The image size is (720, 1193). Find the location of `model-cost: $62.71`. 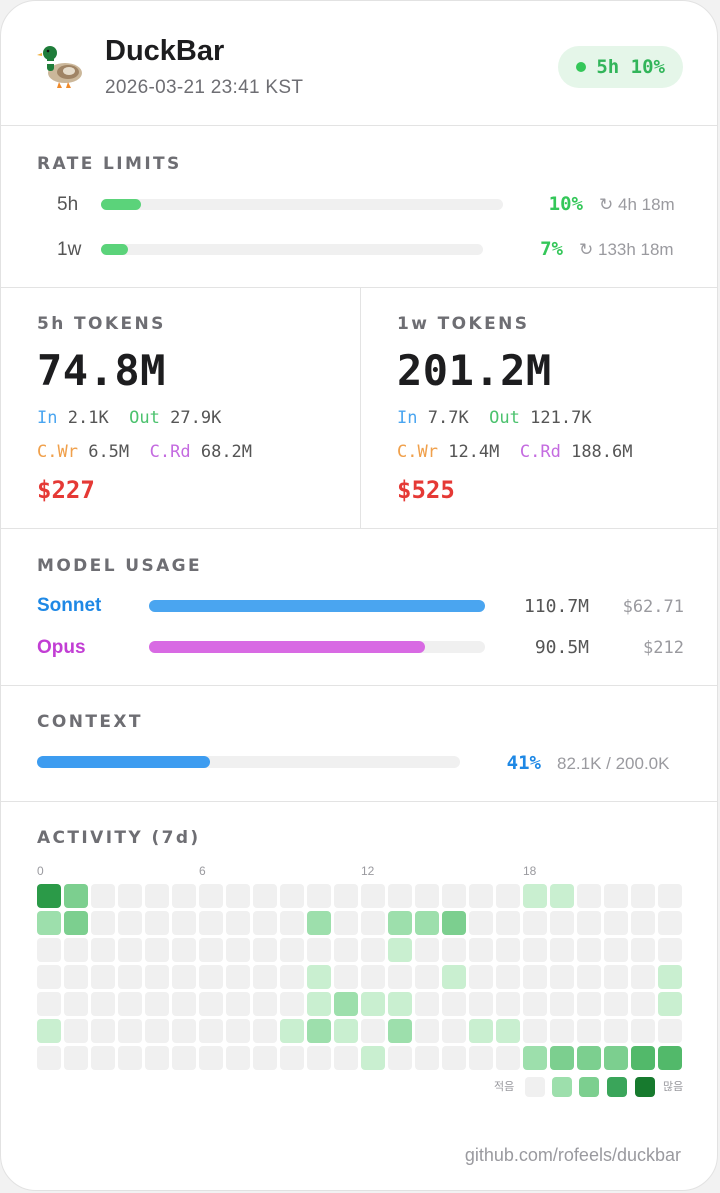

model-cost: $62.71 is located at coordinates (653, 607).